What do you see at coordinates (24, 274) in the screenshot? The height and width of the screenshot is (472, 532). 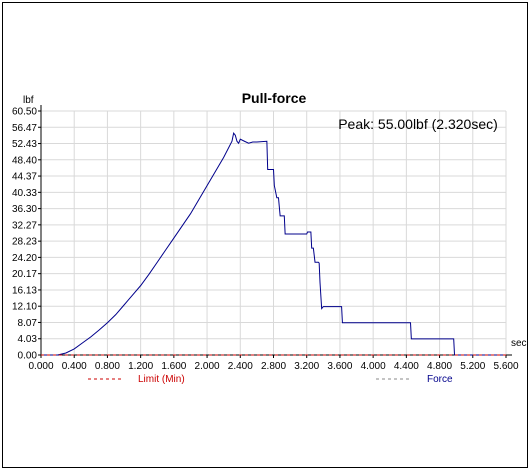 I see `y-tick-label: 20.17` at bounding box center [24, 274].